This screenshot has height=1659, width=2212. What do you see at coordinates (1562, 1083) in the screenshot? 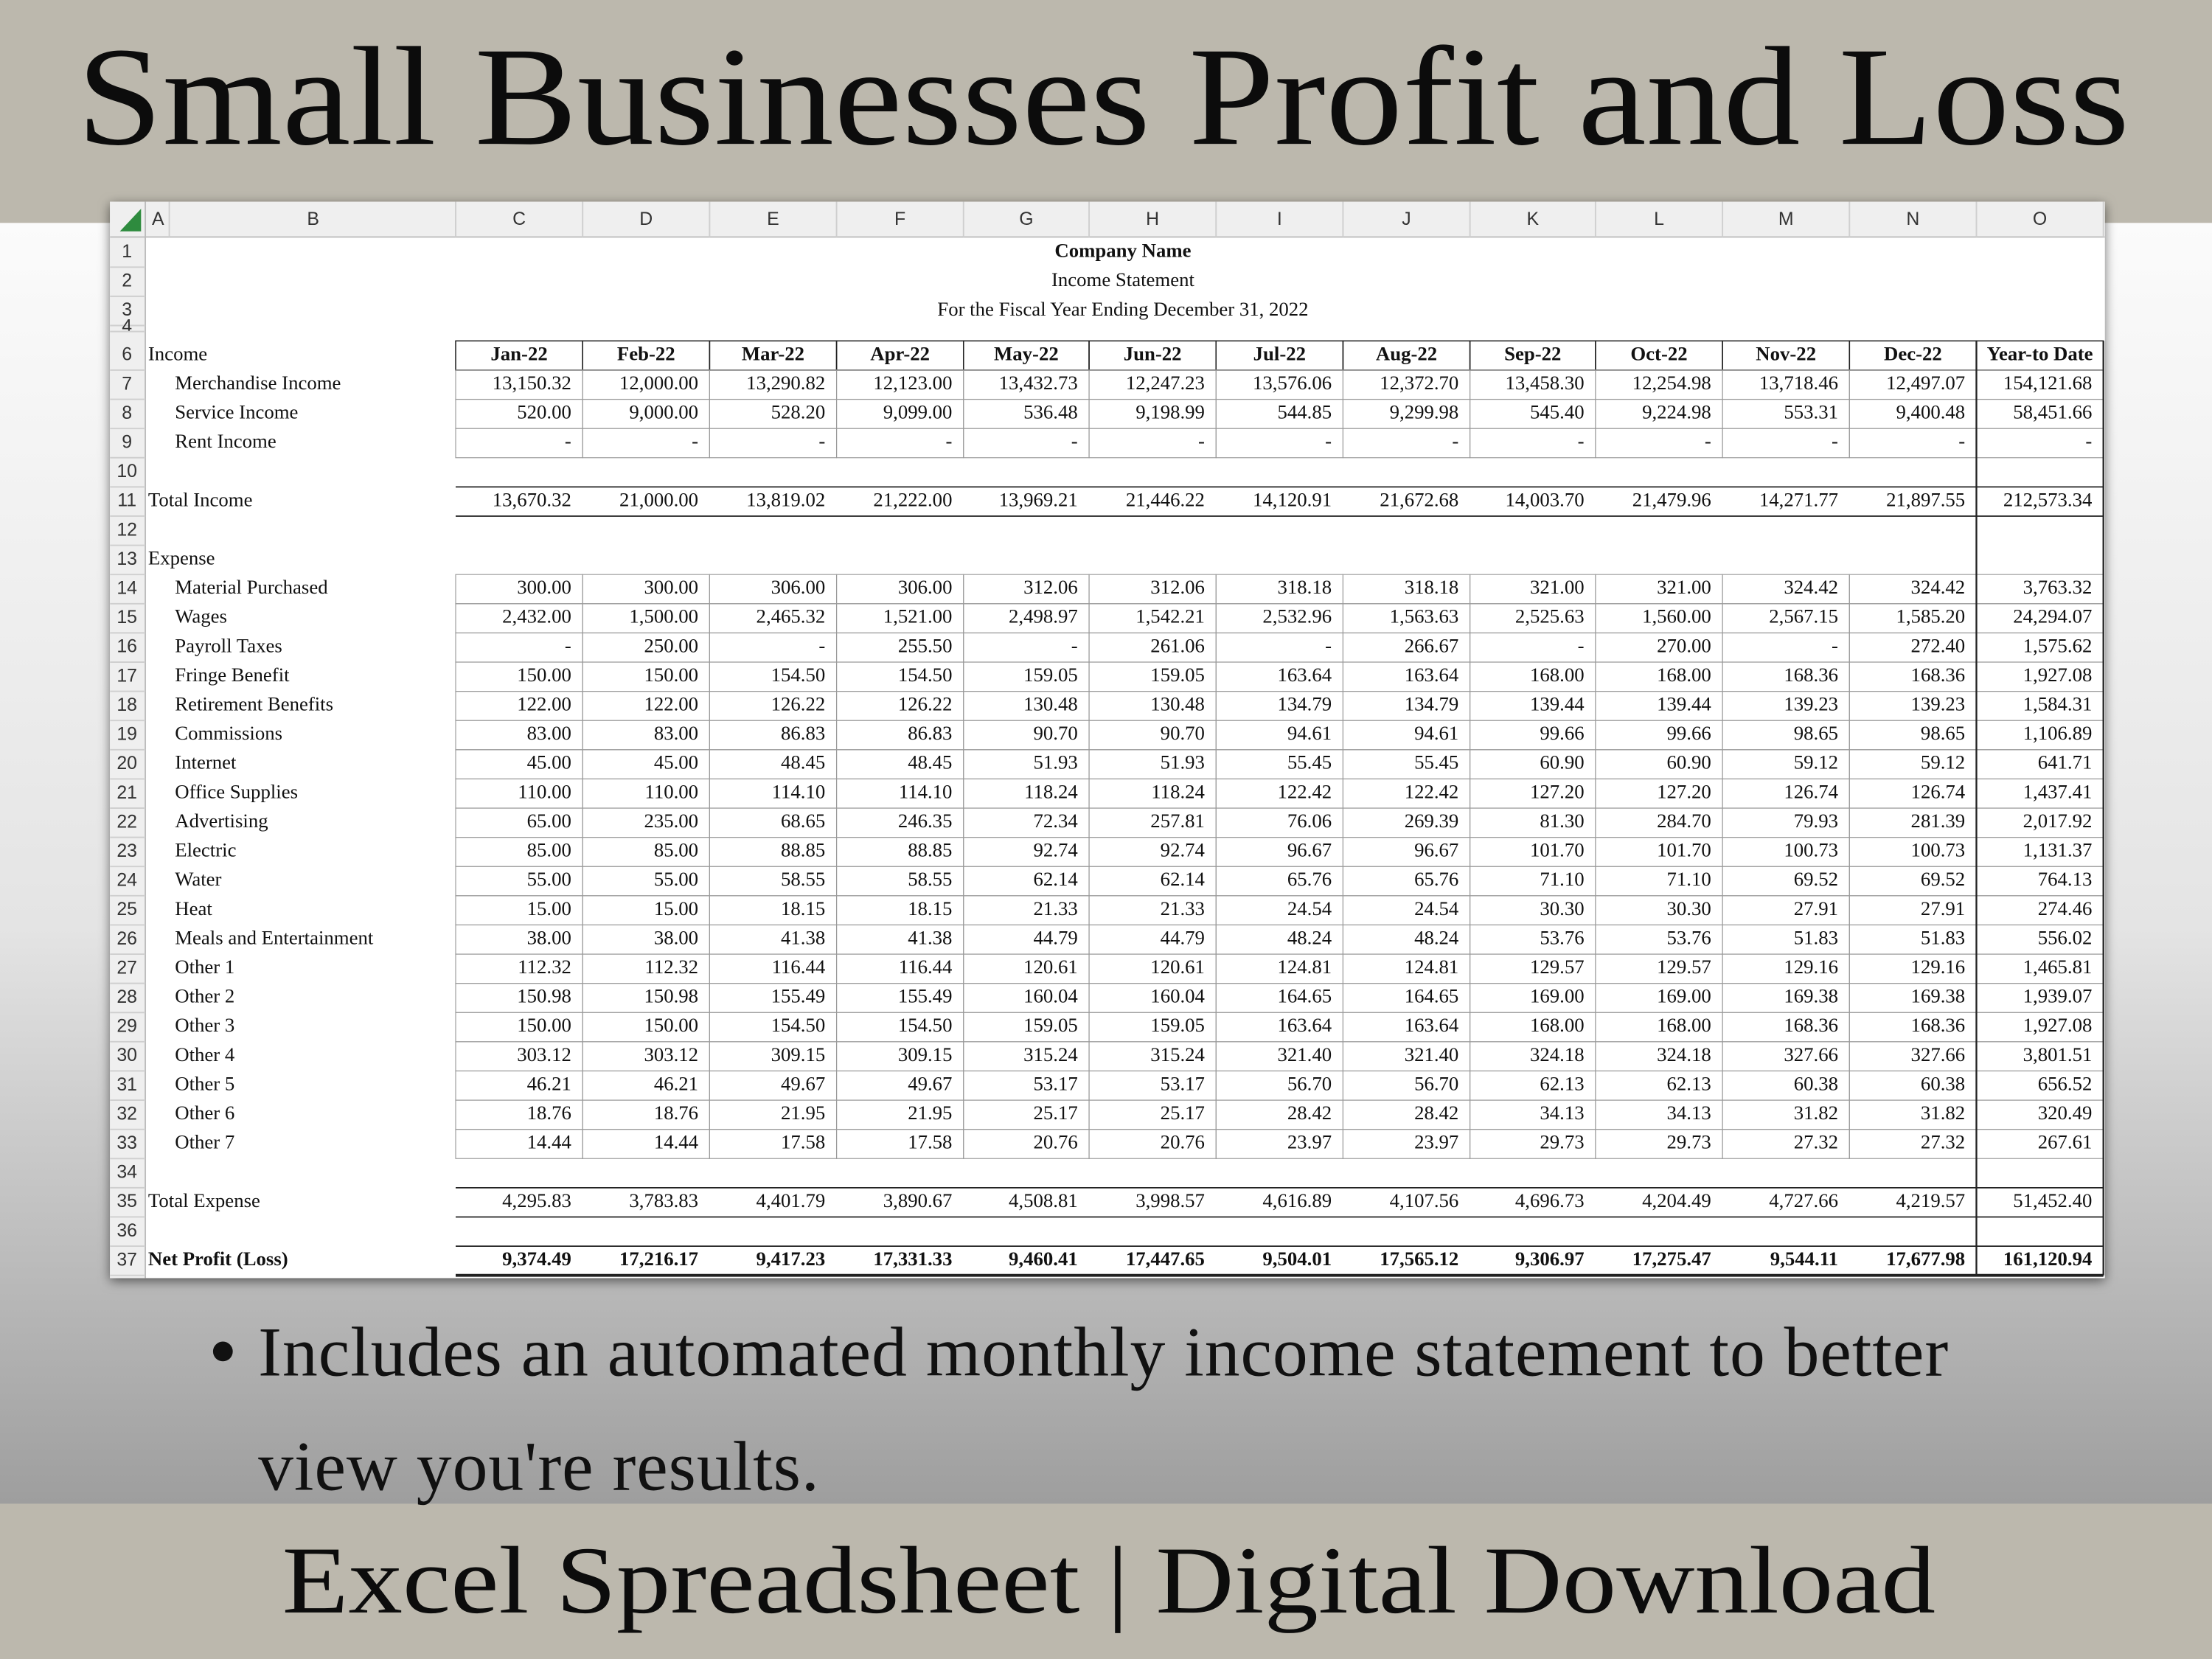
I see `cell-value: 62.13` at bounding box center [1562, 1083].